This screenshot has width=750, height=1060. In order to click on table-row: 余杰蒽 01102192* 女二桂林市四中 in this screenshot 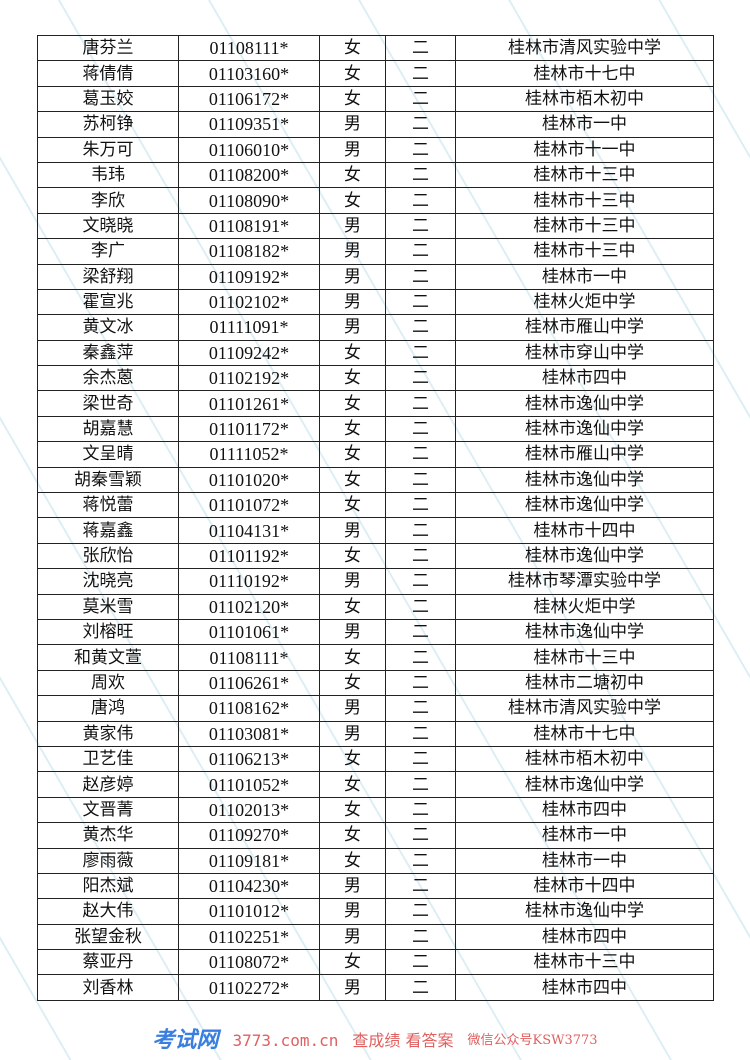, I will do `click(375, 378)`.